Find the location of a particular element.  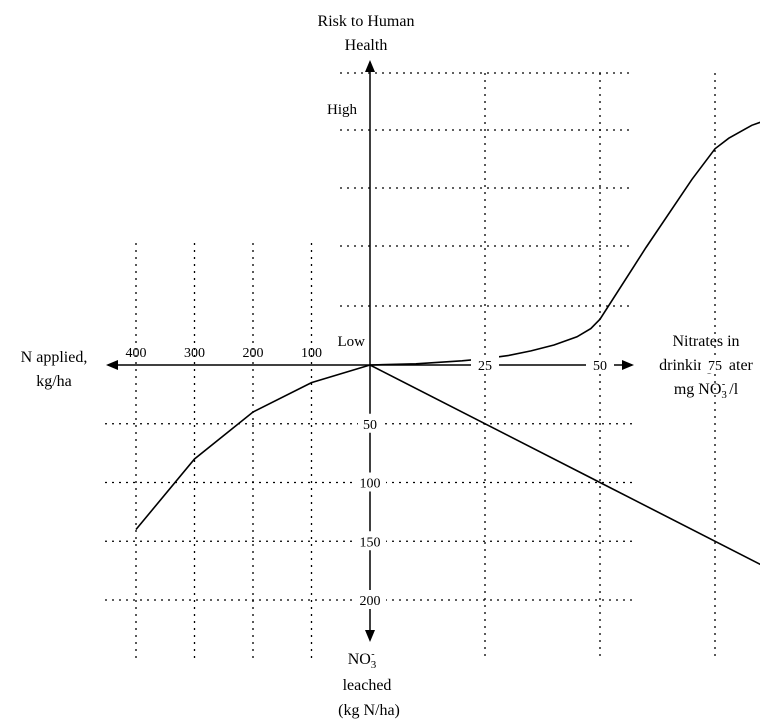

tick-label-left-100: 100 is located at coordinates (311, 353).